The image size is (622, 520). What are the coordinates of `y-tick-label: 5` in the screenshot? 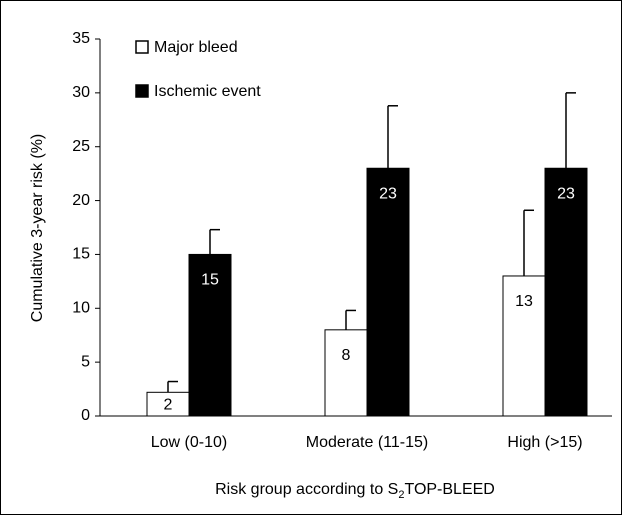 It's located at (85, 361).